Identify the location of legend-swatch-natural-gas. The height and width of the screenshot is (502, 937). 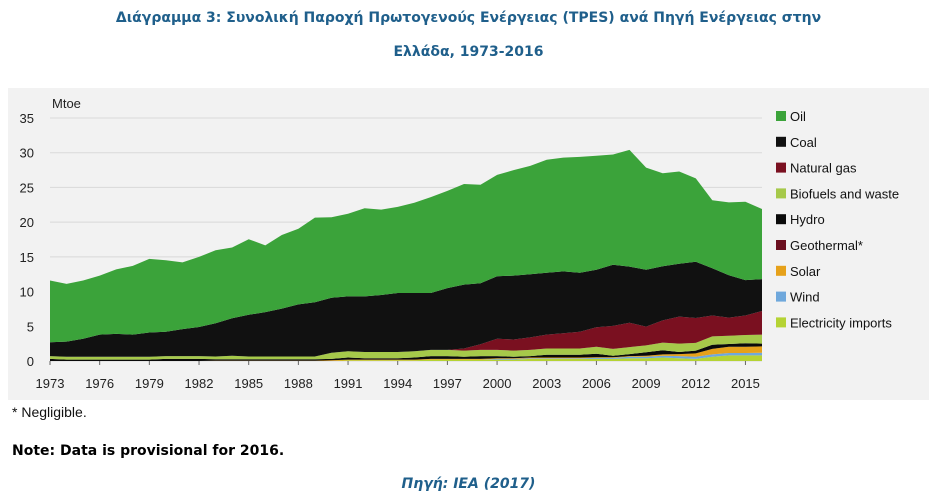
(781, 167).